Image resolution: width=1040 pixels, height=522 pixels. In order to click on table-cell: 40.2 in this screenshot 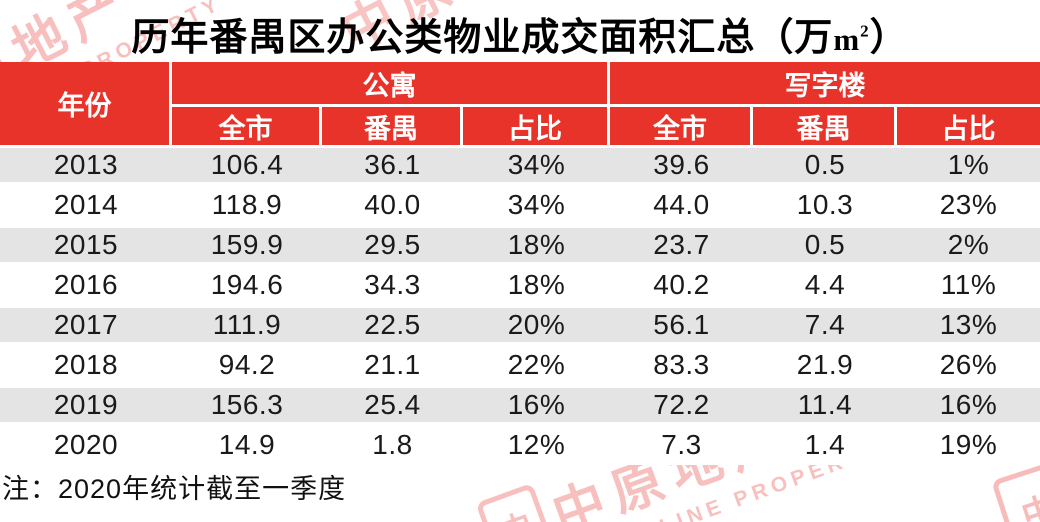, I will do `click(681, 284)`.